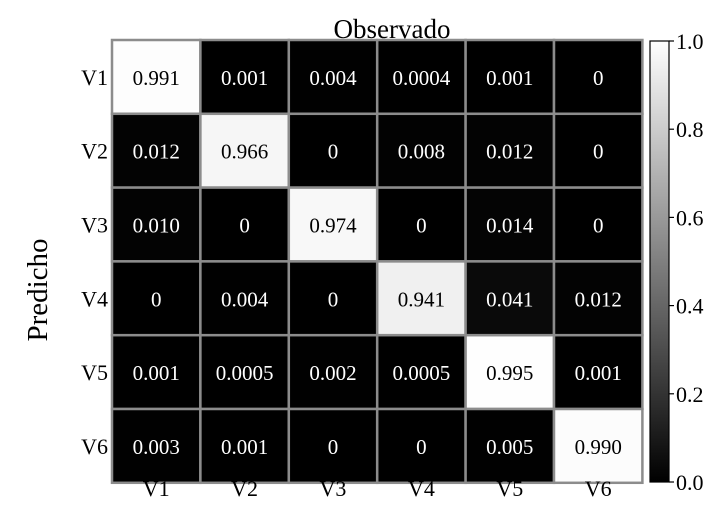 This screenshot has height=505, width=718. I want to click on colorbar-tick-label: 0.6, so click(690, 217).